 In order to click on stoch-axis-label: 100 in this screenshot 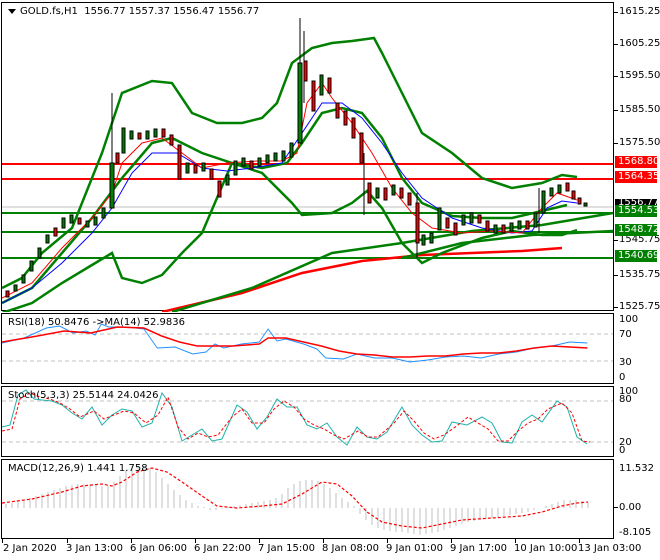, I will do `click(629, 391)`.